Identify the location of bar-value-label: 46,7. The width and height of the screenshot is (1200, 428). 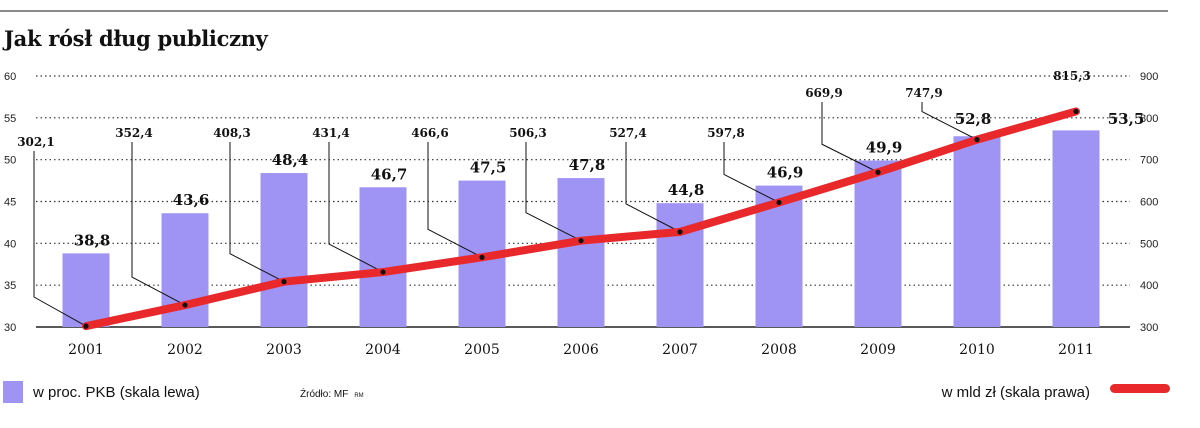
(389, 174).